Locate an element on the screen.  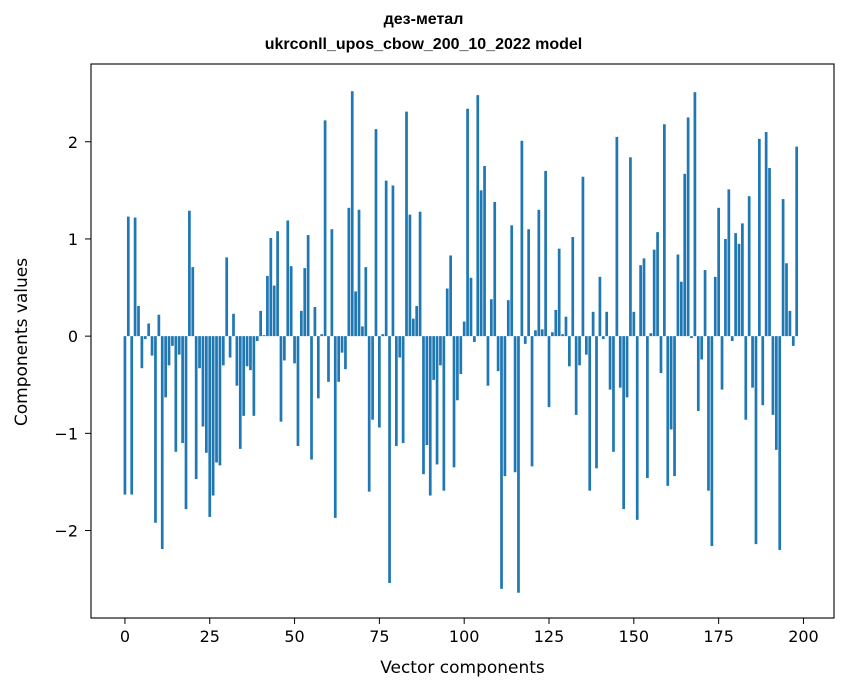
x-tick-label: 0 is located at coordinates (125, 636).